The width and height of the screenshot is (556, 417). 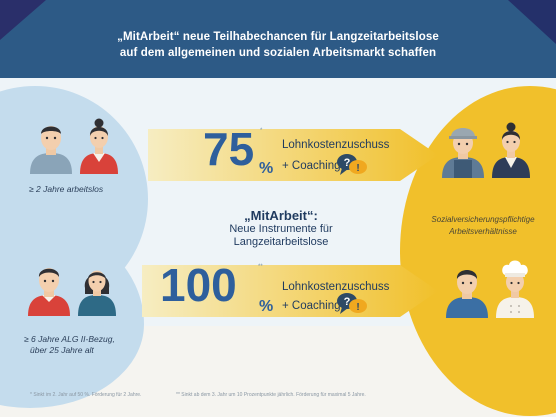 I want to click on top-percentage: 75, so click(x=229, y=149).